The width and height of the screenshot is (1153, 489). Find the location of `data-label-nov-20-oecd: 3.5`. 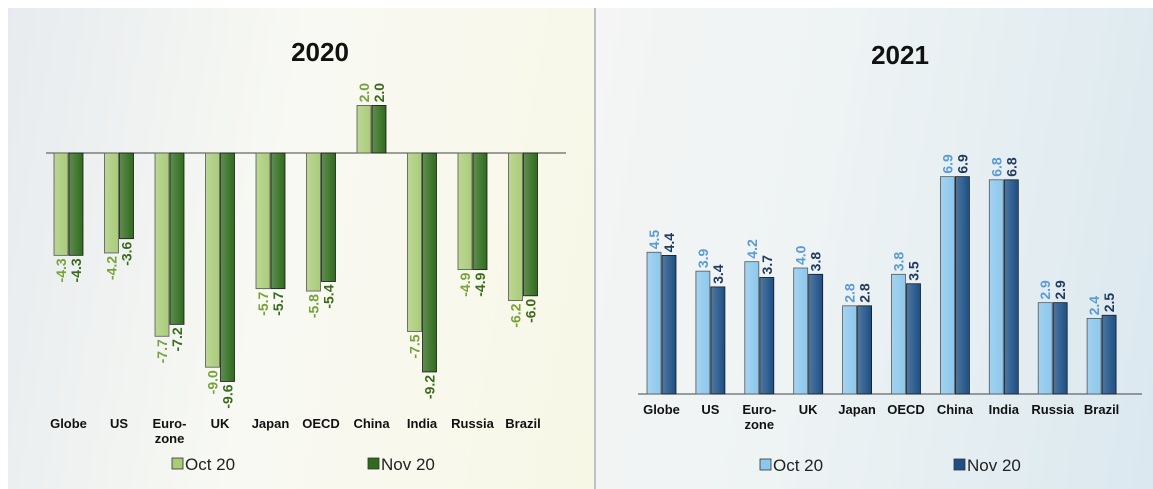

data-label-nov-20-oecd: 3.5 is located at coordinates (914, 271).